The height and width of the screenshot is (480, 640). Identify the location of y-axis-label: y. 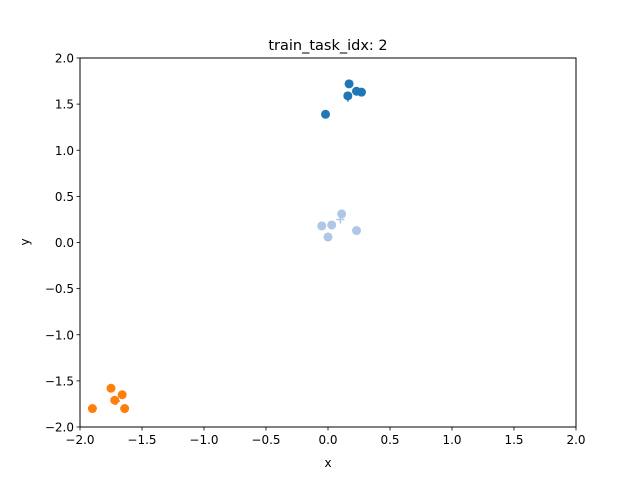
(25, 241).